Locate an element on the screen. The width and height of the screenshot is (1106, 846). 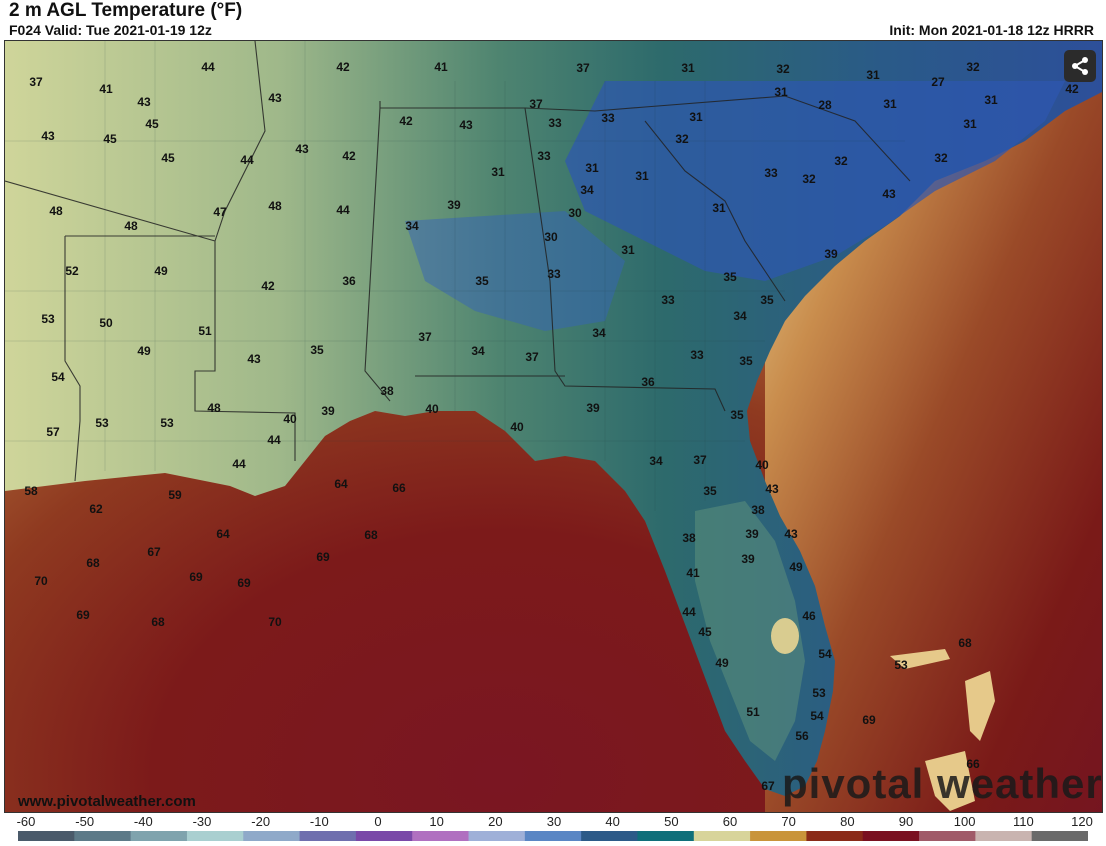
temperature-label: 40 is located at coordinates (432, 409).